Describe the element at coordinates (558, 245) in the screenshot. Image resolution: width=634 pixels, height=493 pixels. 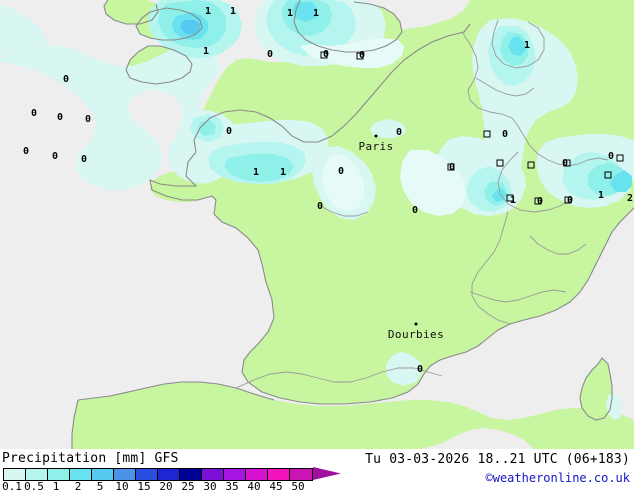
I see `border-swiss-internal` at that location.